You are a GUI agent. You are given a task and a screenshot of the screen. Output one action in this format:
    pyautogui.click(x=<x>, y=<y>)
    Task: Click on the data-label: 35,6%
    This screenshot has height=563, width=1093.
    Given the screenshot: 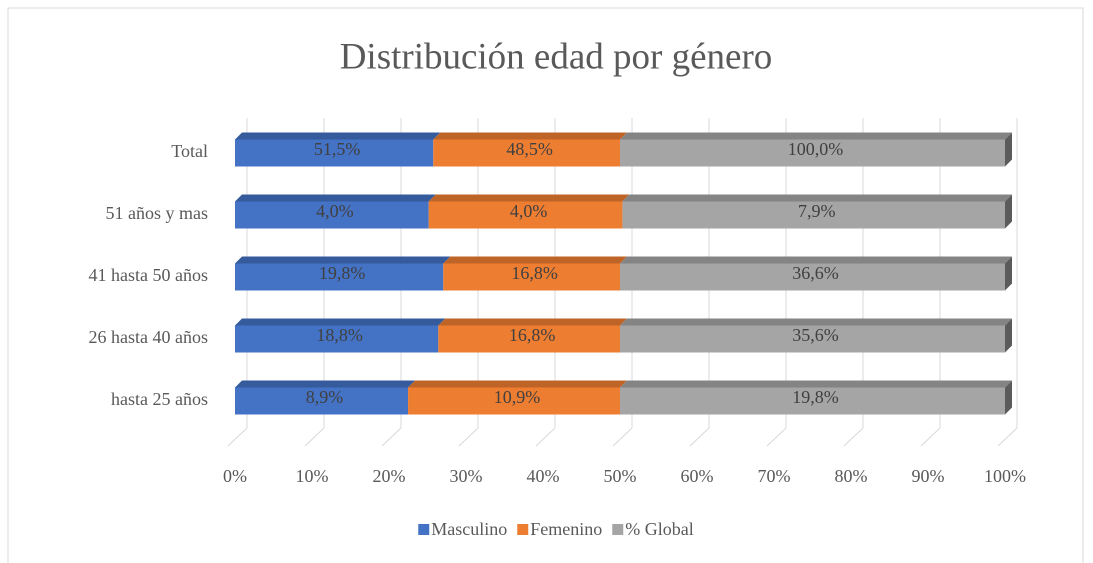 What is the action you would take?
    pyautogui.click(x=815, y=335)
    